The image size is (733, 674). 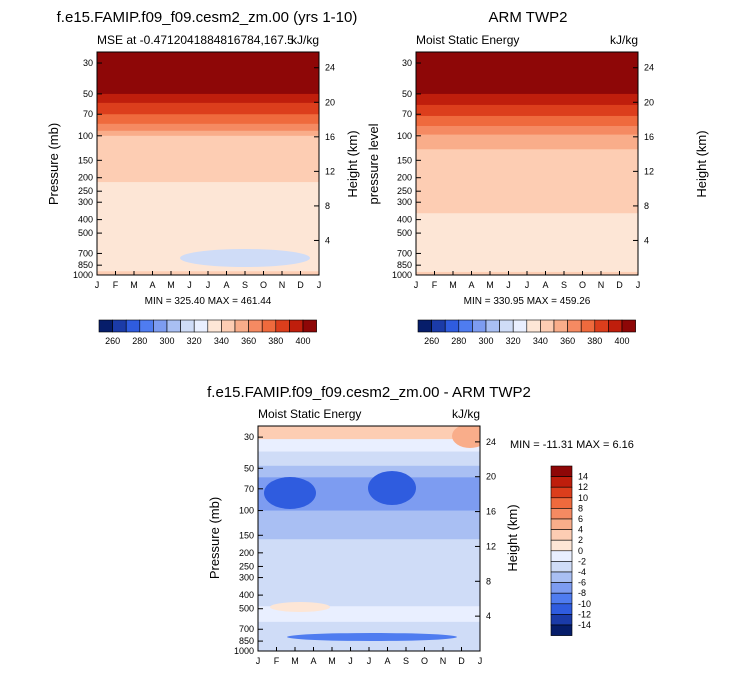 I want to click on panel-subtitle-left: Moist Static Energy, so click(x=309, y=414).